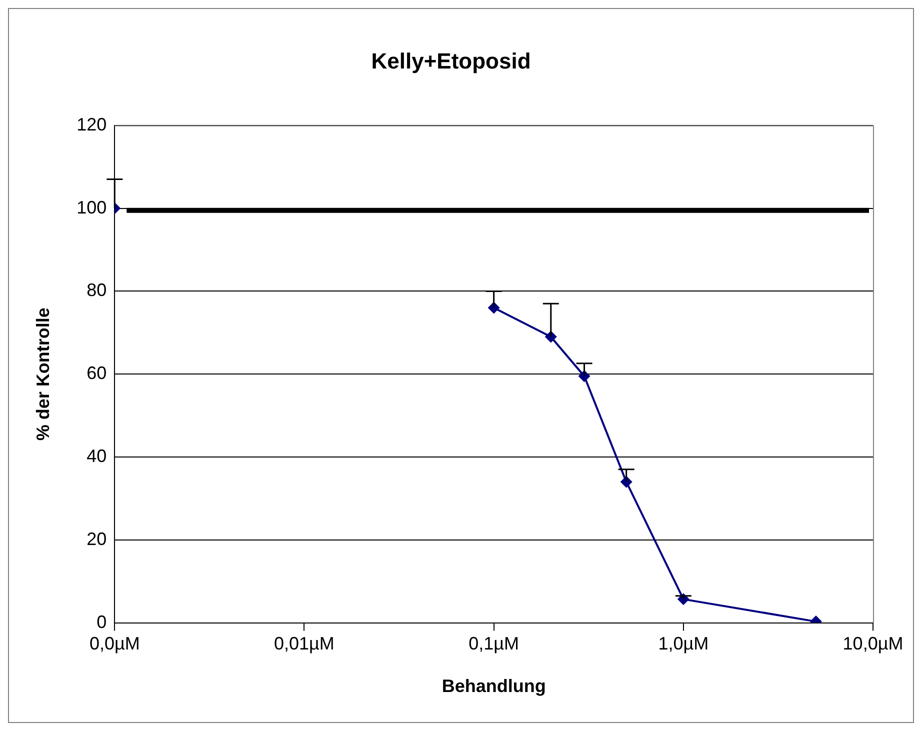  I want to click on x-axis-title: Behandlung, so click(494, 686).